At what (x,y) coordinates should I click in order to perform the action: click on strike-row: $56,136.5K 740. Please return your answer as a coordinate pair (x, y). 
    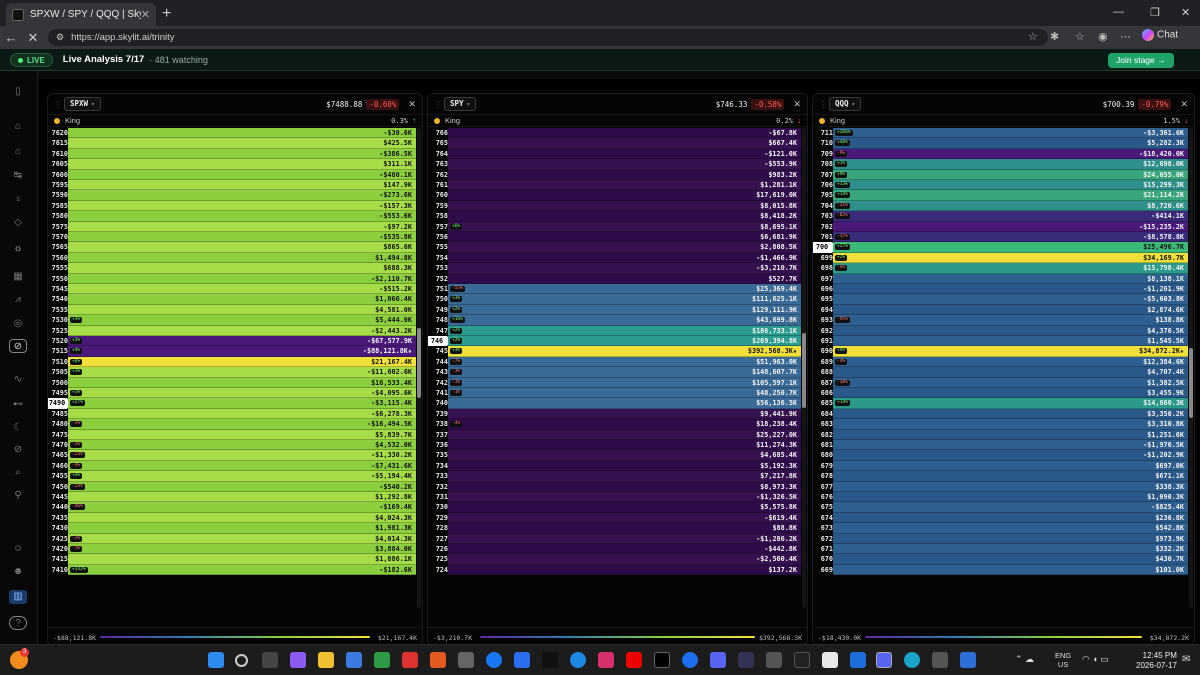
    Looking at the image, I should click on (614, 403).